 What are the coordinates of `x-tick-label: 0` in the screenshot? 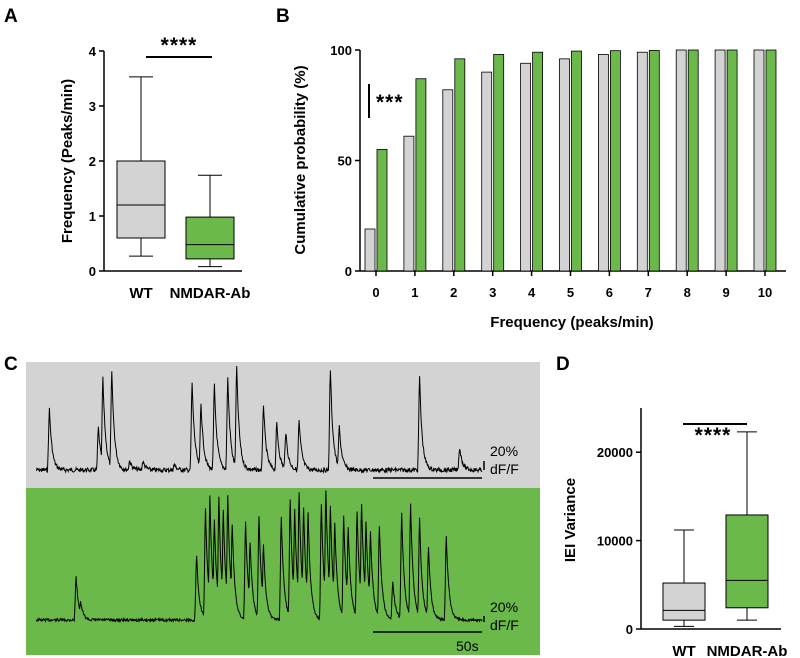 It's located at (375, 292).